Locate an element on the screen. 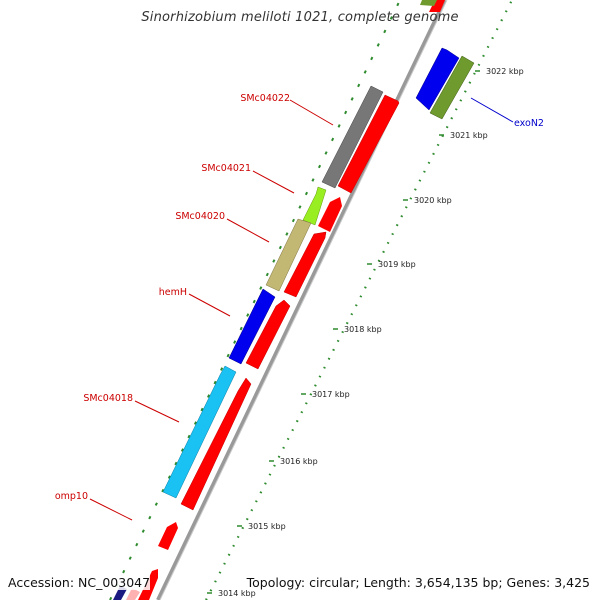 This screenshot has width=600, height=600. gene-label-omp10: omp10 is located at coordinates (71, 496).